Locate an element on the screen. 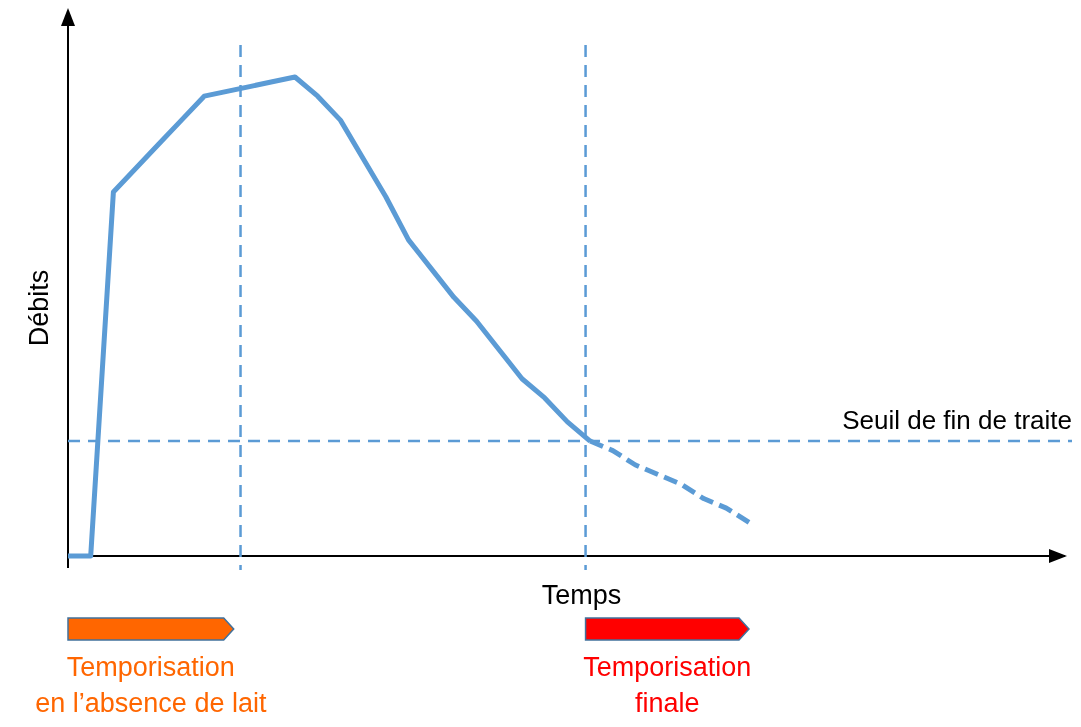 The height and width of the screenshot is (727, 1081). y-axis-title: Débits is located at coordinates (39, 308).